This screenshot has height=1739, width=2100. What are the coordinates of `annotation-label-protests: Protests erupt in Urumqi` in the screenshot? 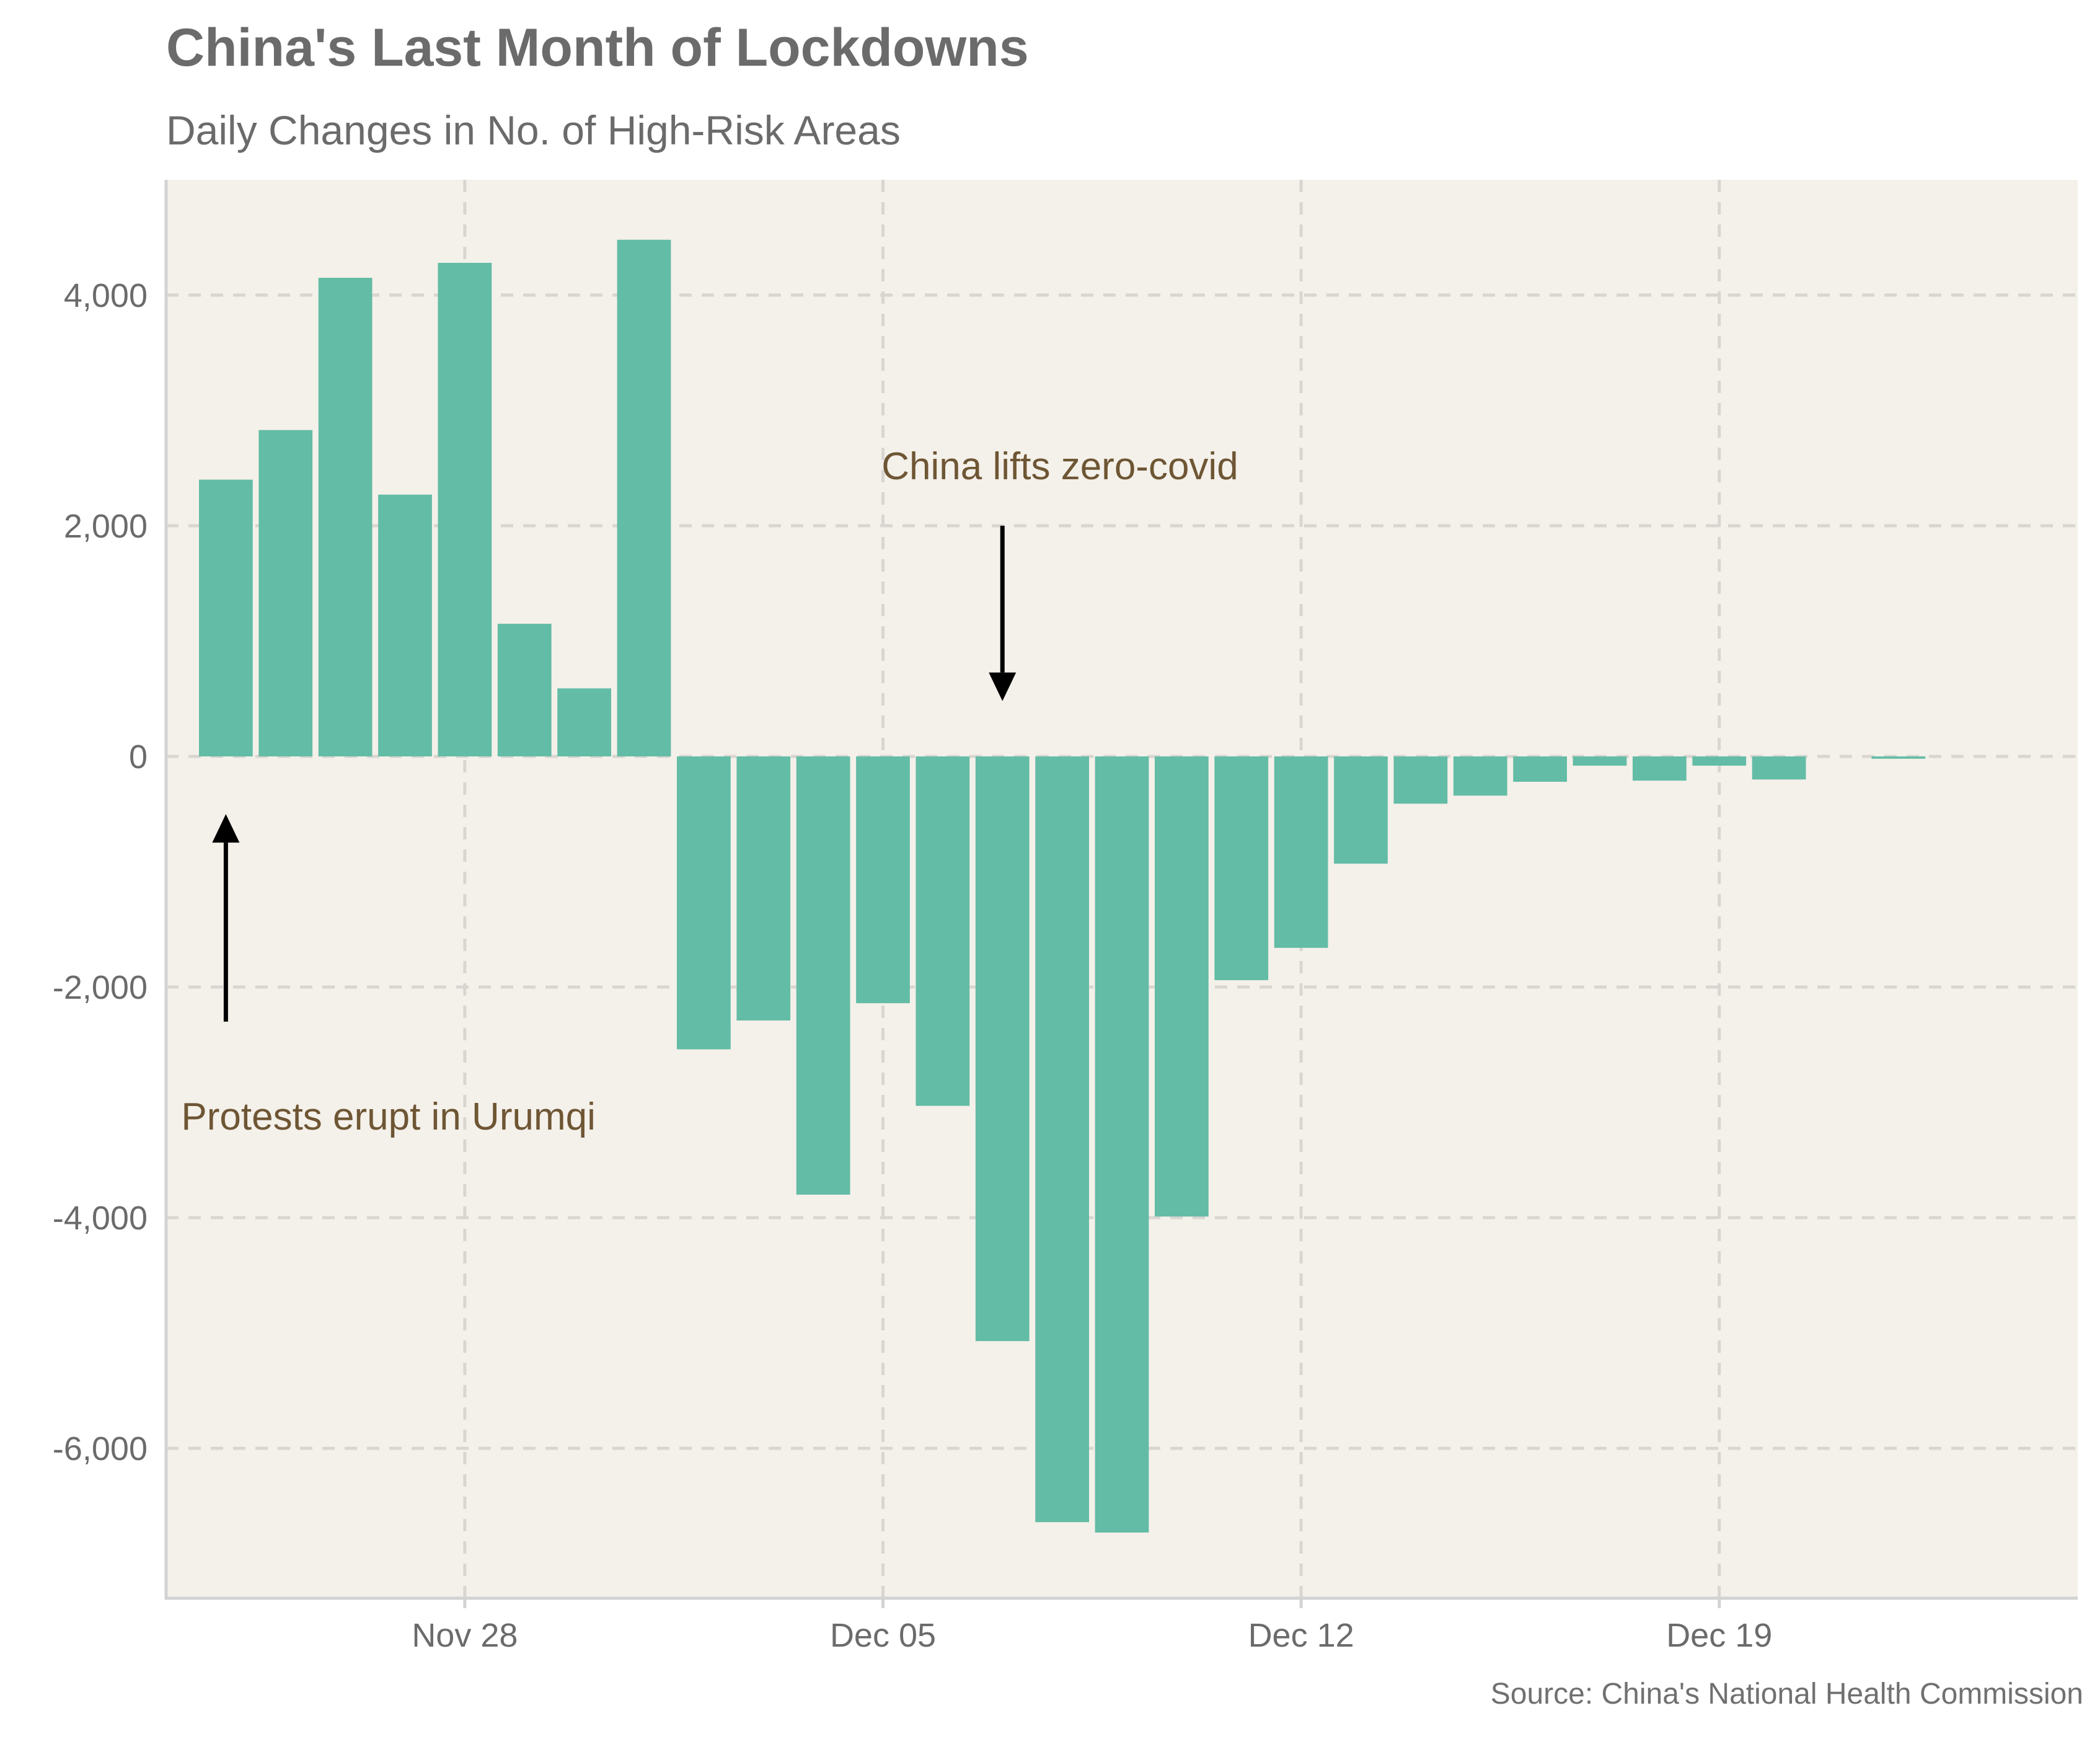 It's located at (388, 1116).